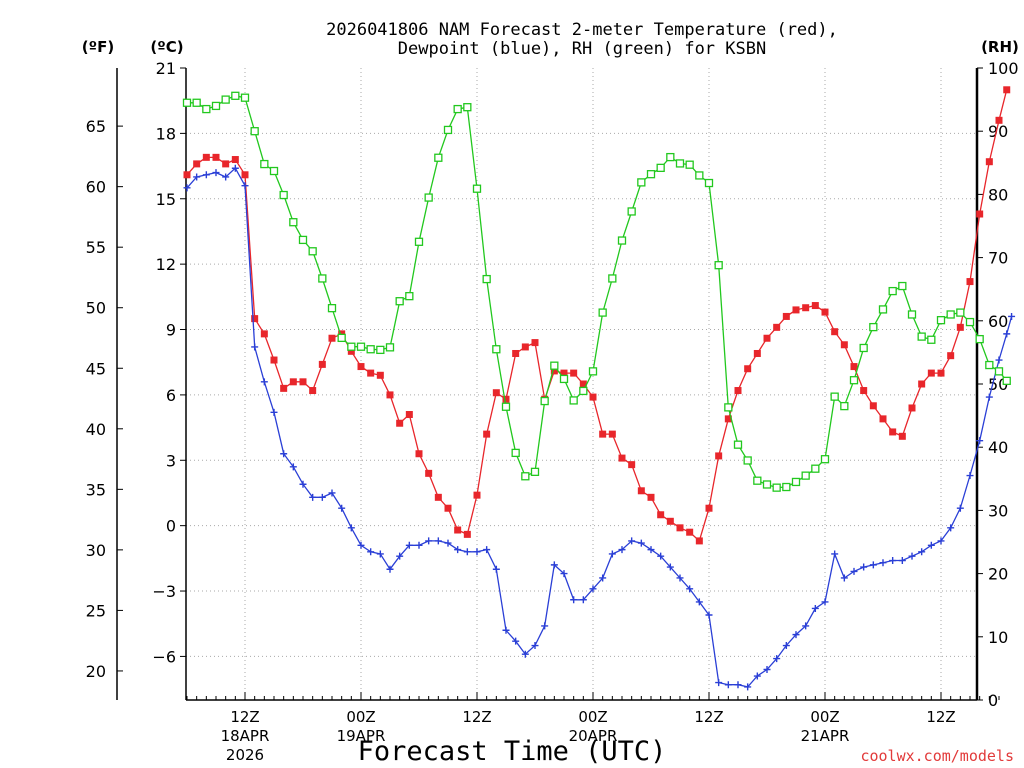 This screenshot has height=768, width=1024. What do you see at coordinates (993, 700) in the screenshot?
I see `rh-tick-label: 0` at bounding box center [993, 700].